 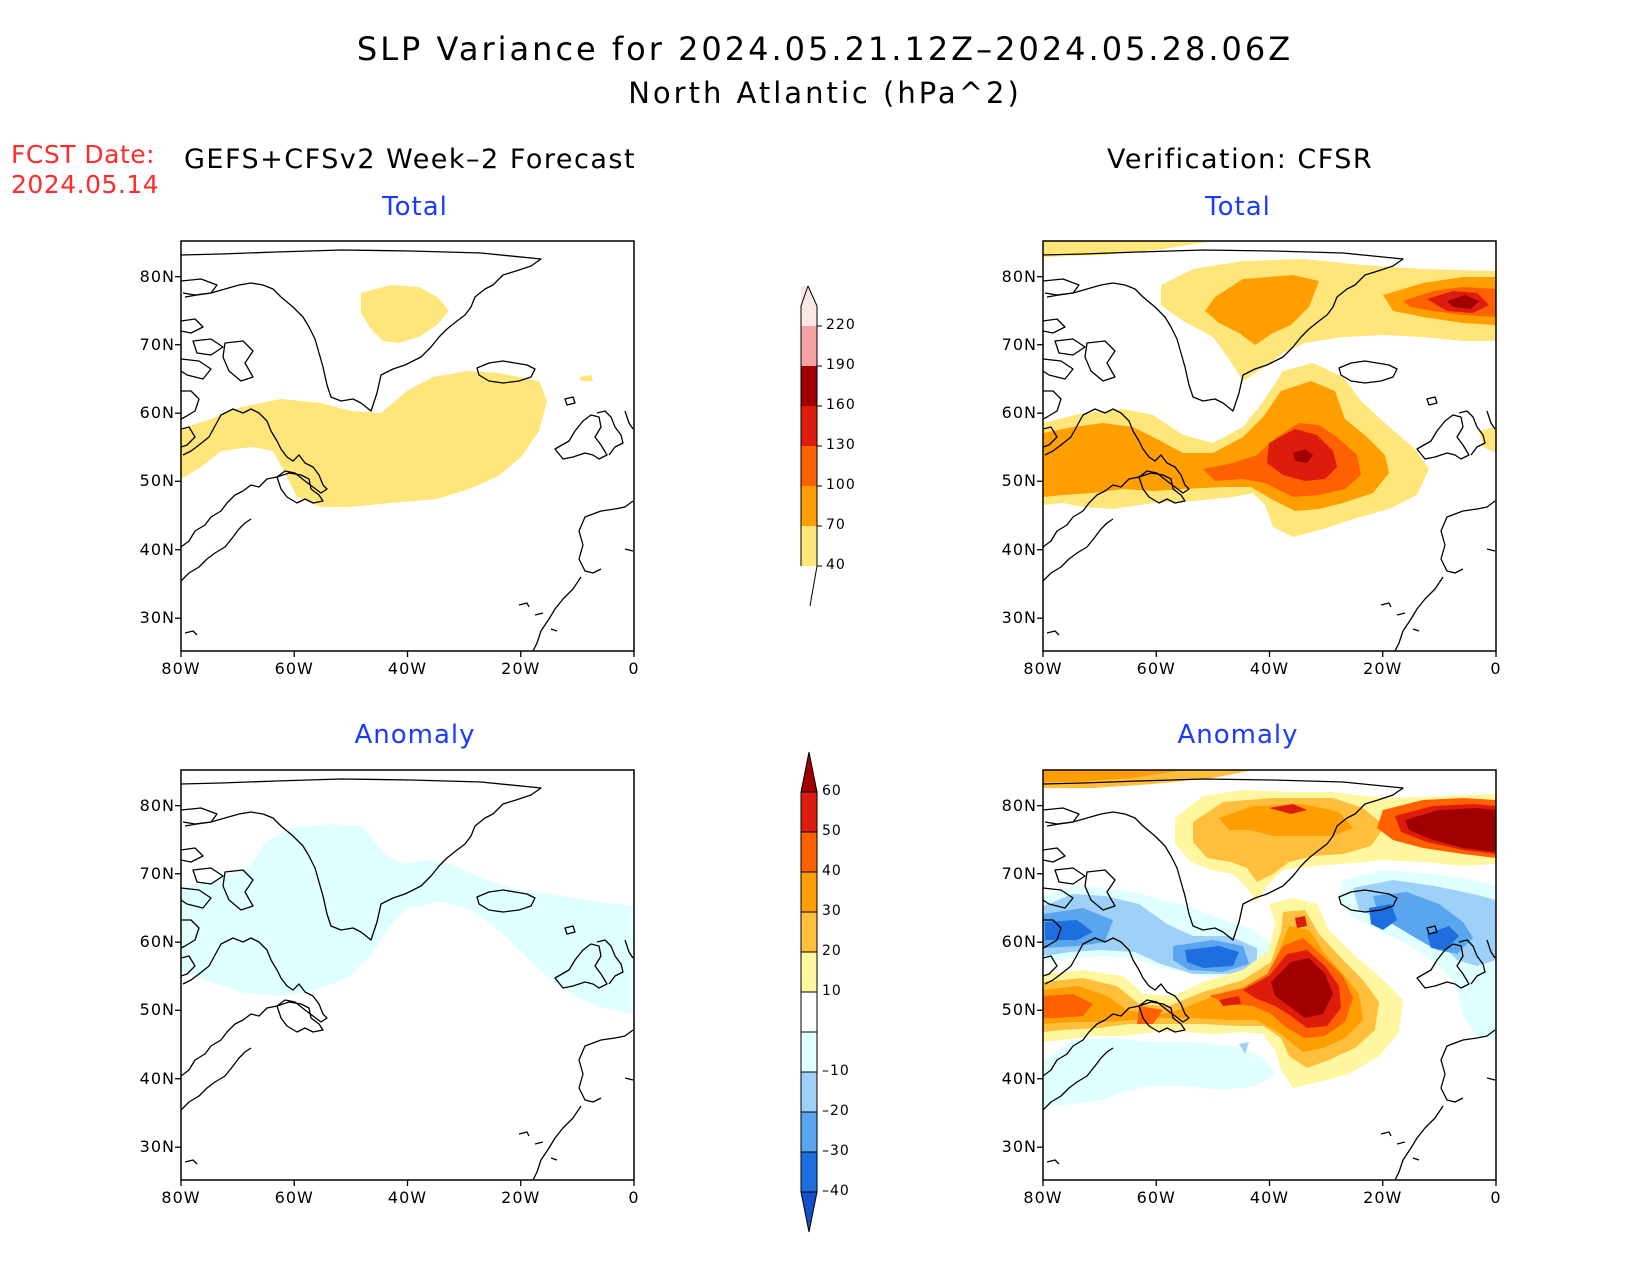 What do you see at coordinates (1019, 873) in the screenshot?
I see `verif-anom-lat-label: 70N` at bounding box center [1019, 873].